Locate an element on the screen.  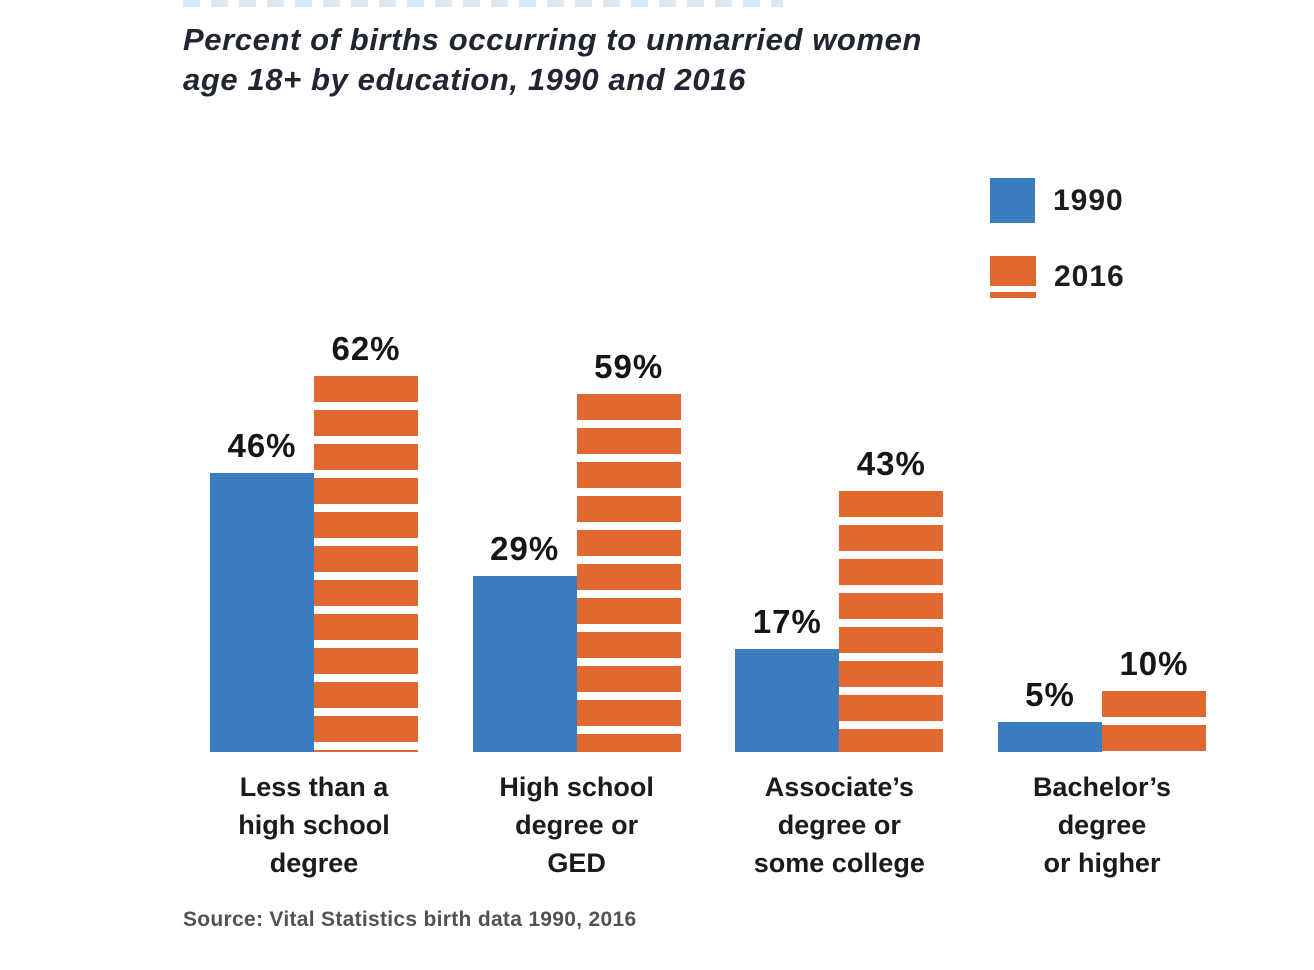
bar-1990: 46% is located at coordinates (262, 589).